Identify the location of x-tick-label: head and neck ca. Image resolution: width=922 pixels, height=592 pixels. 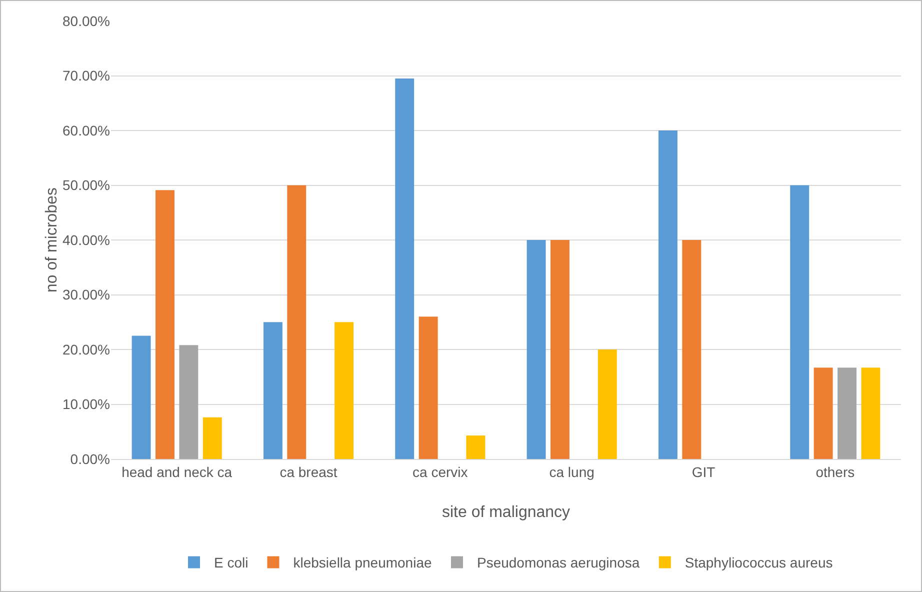
(177, 472).